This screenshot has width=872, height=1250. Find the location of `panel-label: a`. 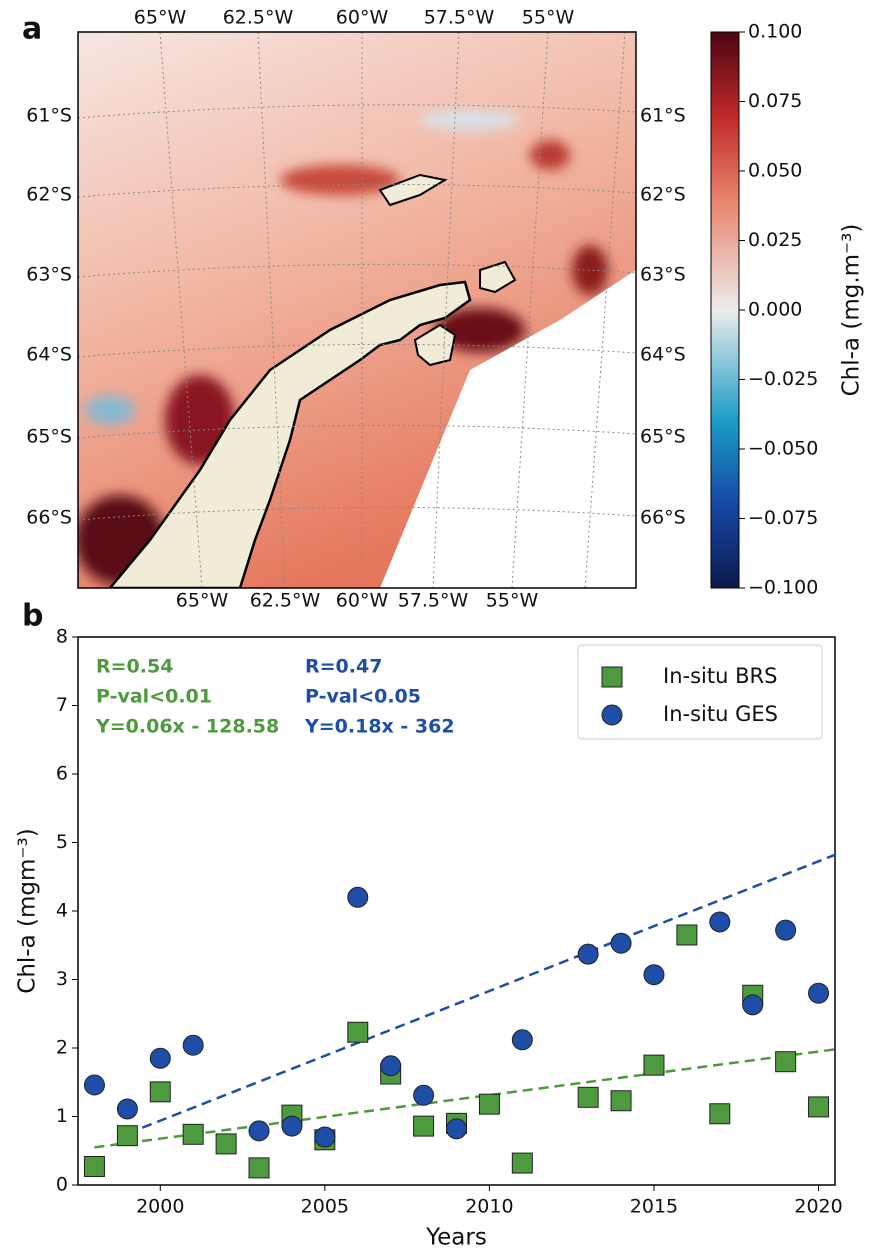

panel-label: a is located at coordinates (32, 29).